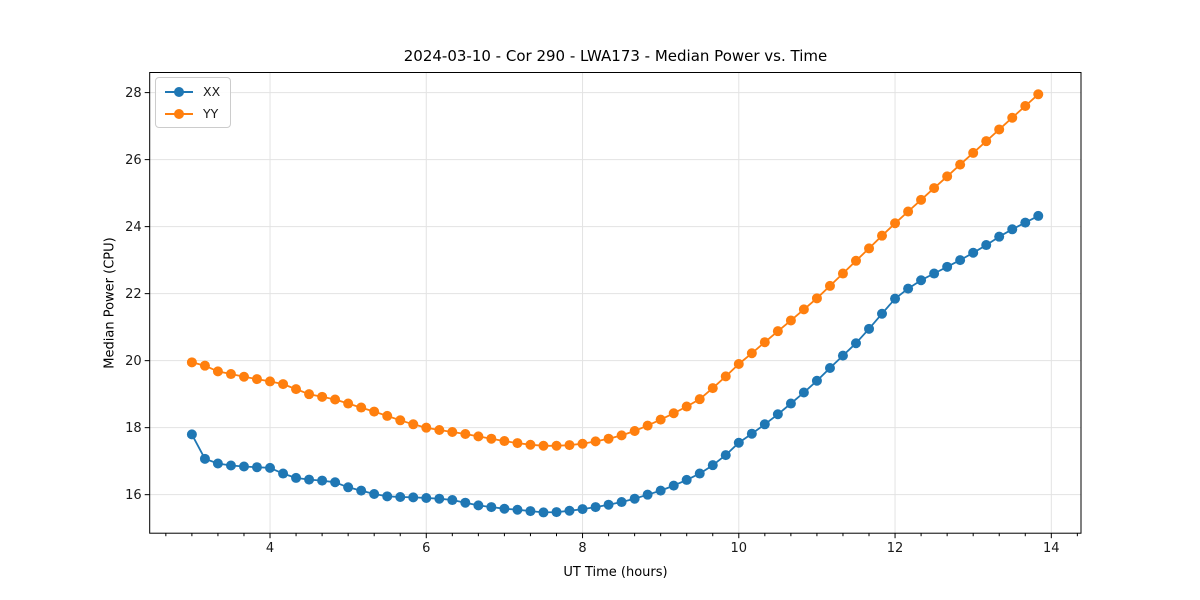 This screenshot has width=1200, height=600. What do you see at coordinates (133, 294) in the screenshot?
I see `y-tick-label: 22` at bounding box center [133, 294].